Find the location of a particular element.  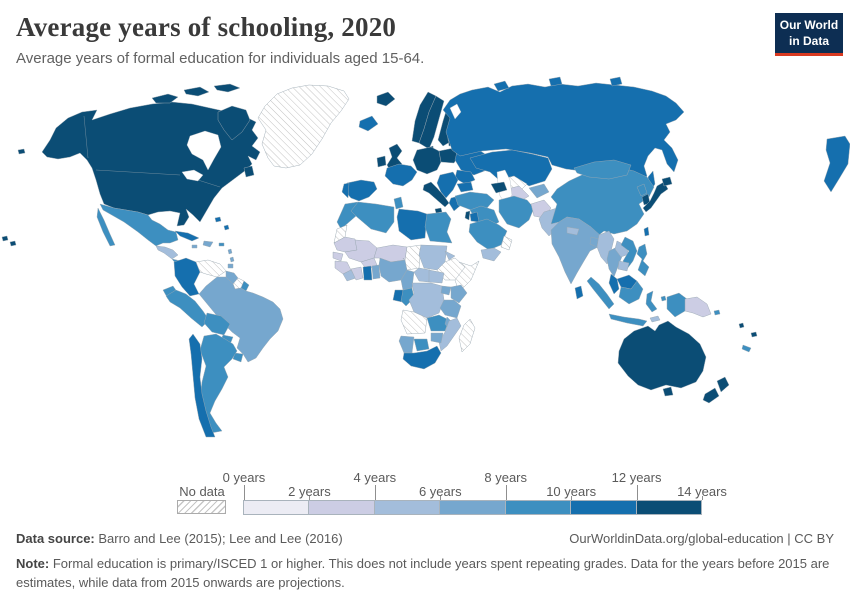

region-cote-divoire is located at coordinates (357, 273).